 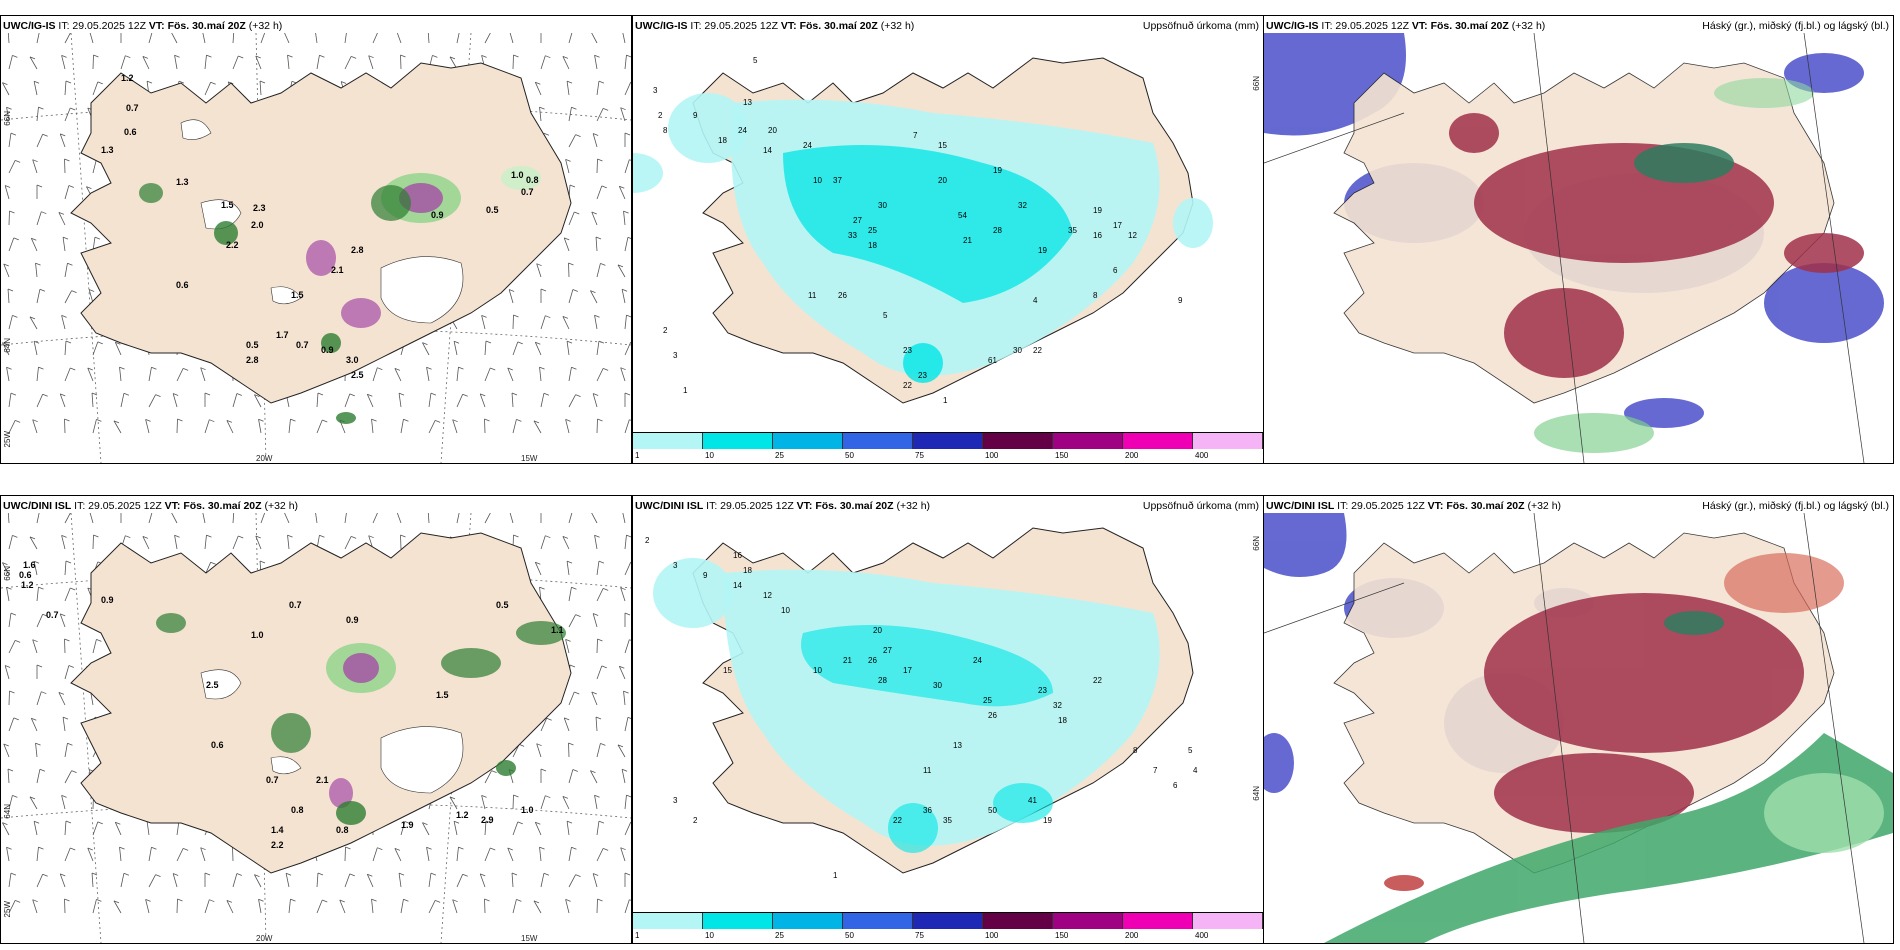 What do you see at coordinates (132, 108) in the screenshot?
I see `snow-label: 0.7` at bounding box center [132, 108].